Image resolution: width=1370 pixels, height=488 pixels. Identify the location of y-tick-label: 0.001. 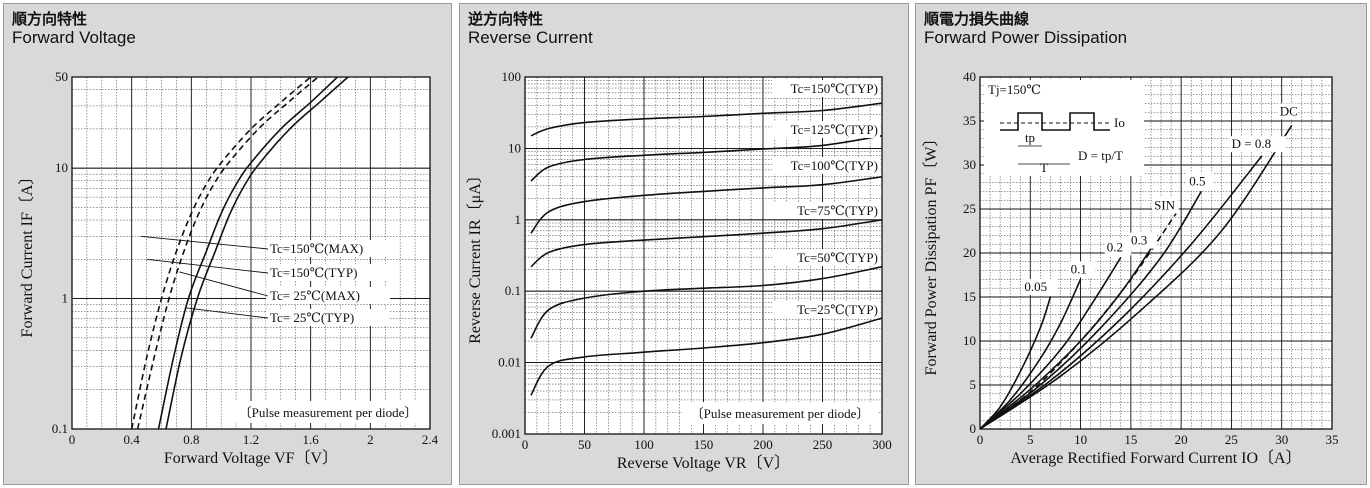
(506, 433).